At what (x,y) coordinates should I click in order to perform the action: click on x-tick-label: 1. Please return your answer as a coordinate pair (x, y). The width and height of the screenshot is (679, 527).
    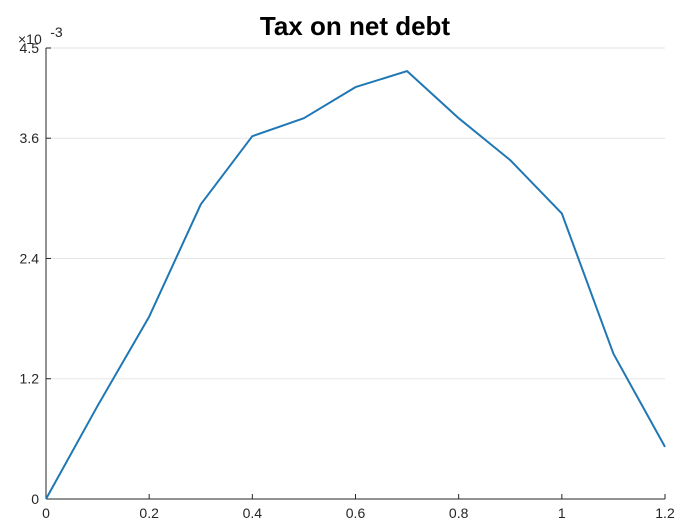
    Looking at the image, I should click on (562, 513).